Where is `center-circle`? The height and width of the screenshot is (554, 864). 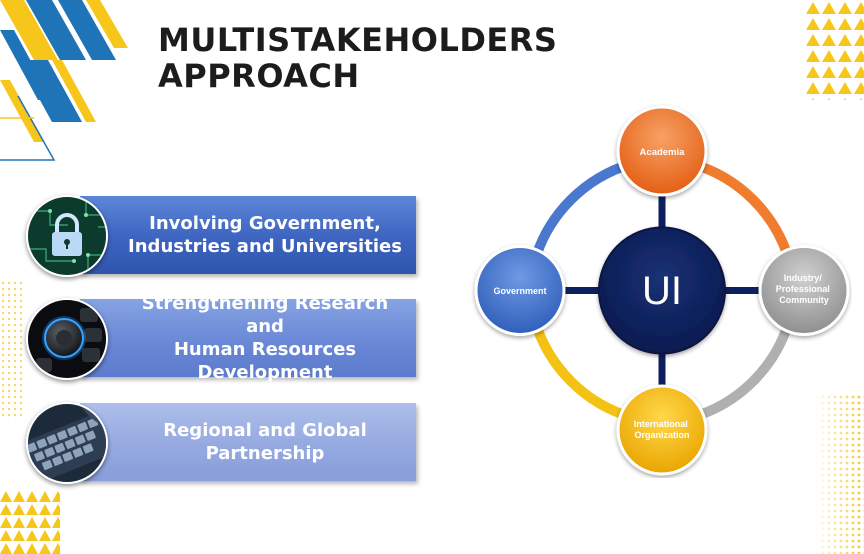 center-circle is located at coordinates (662, 290).